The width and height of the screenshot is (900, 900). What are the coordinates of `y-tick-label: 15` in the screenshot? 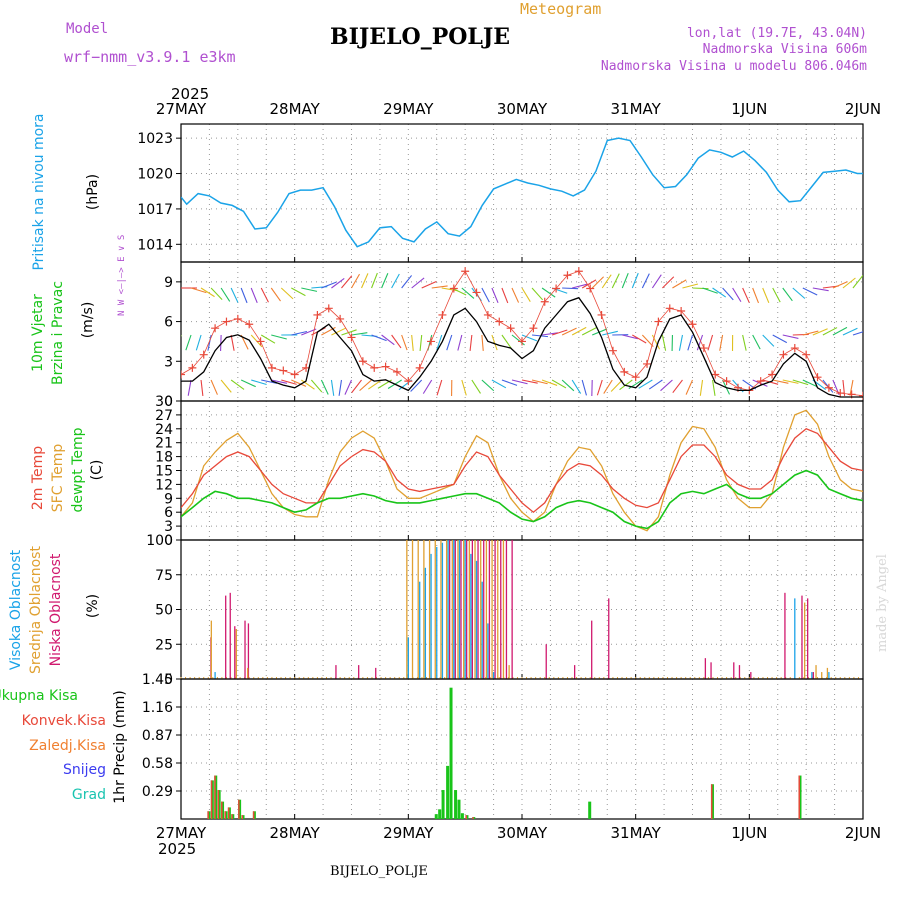 It's located at (164, 472).